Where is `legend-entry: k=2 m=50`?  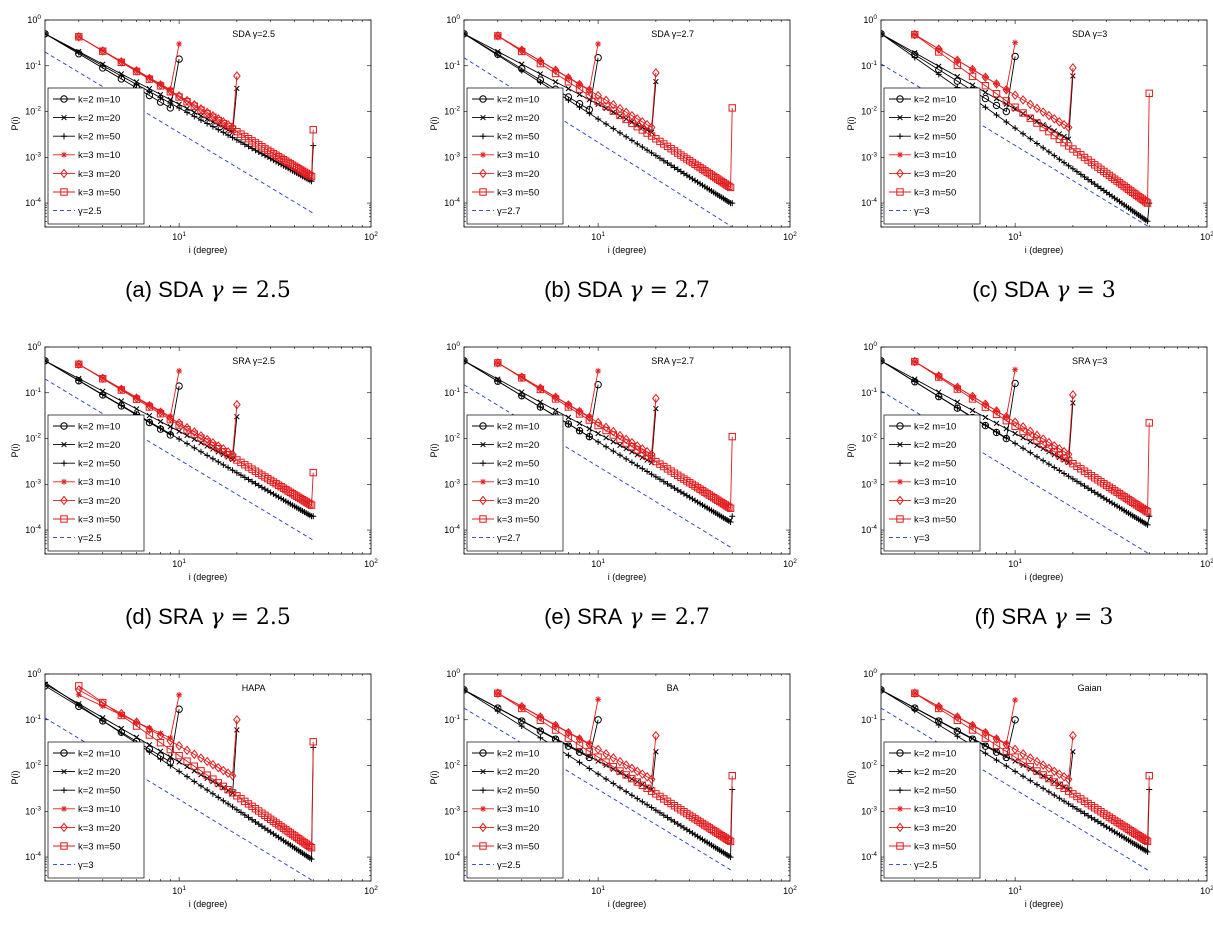 legend-entry: k=2 m=50 is located at coordinates (505, 464).